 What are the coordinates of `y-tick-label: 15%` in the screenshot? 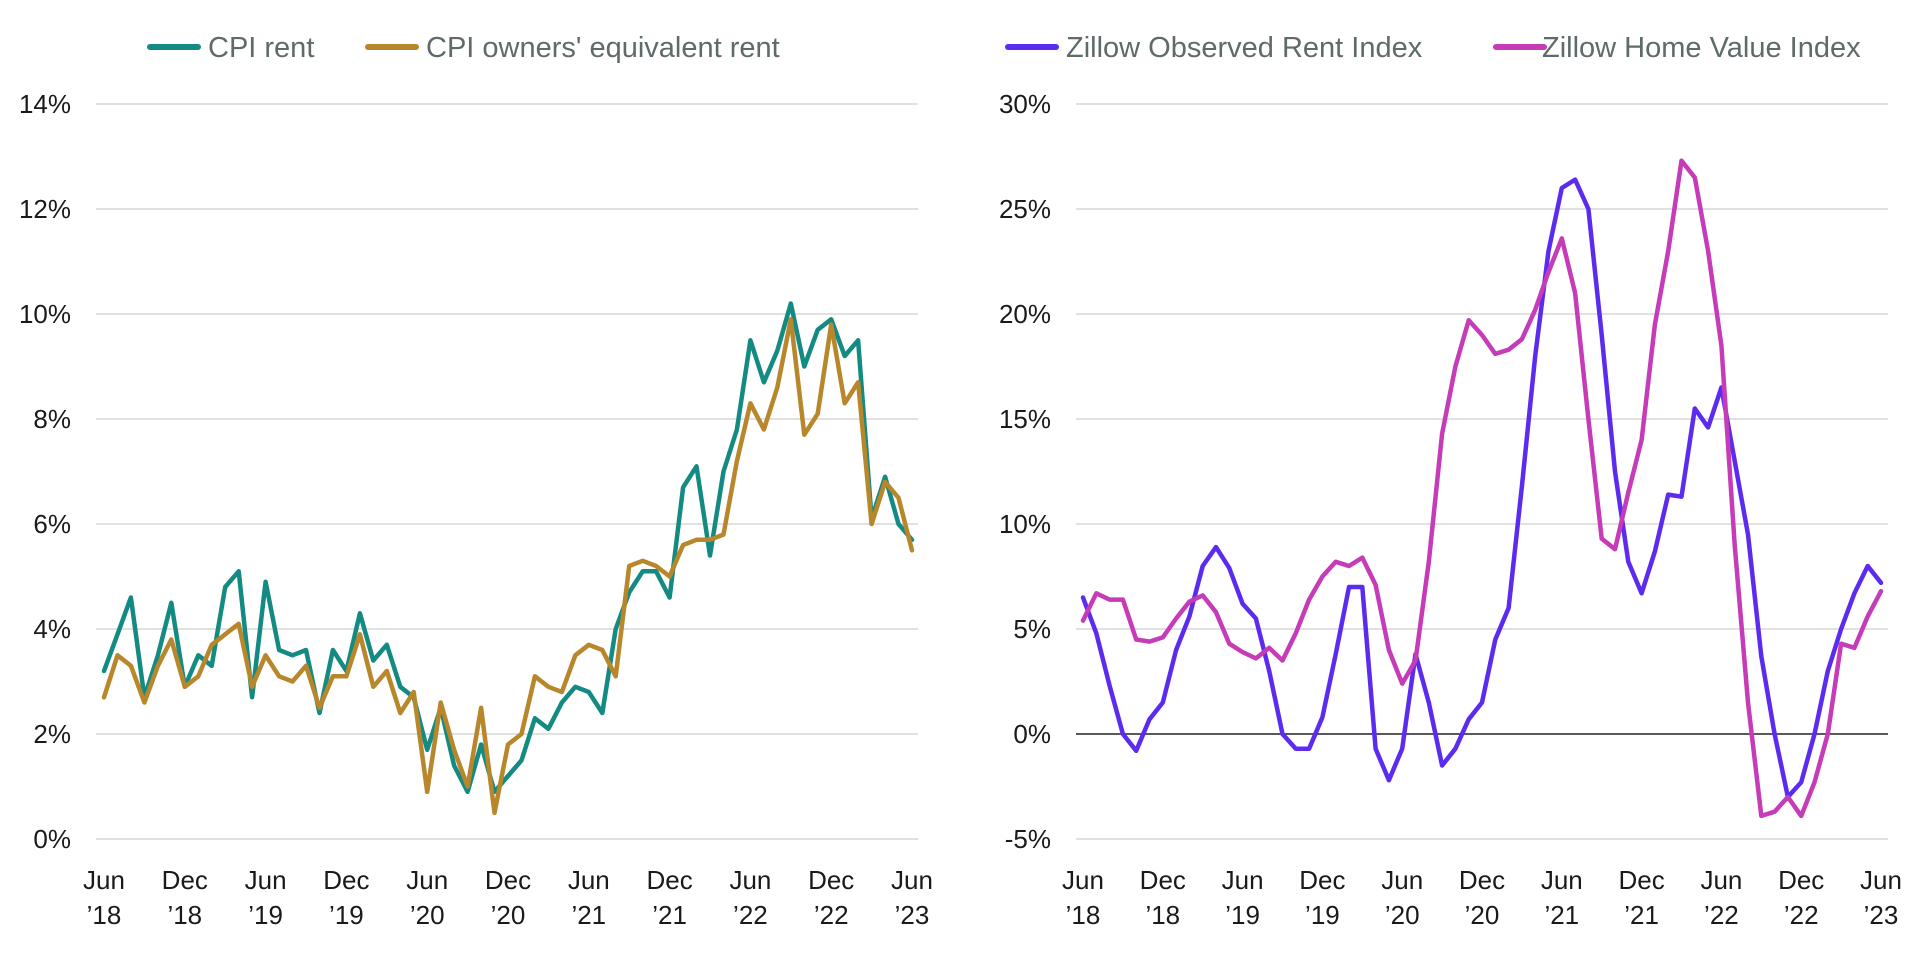 It's located at (1025, 419).